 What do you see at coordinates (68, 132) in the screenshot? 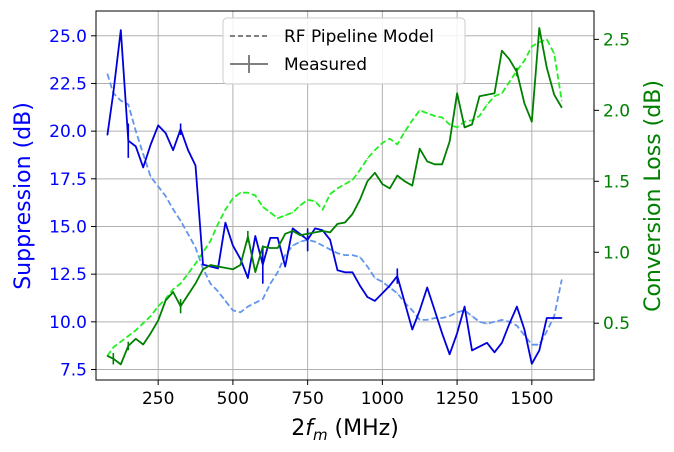
I see `y-left-tick-label-5: 20.0` at bounding box center [68, 132].